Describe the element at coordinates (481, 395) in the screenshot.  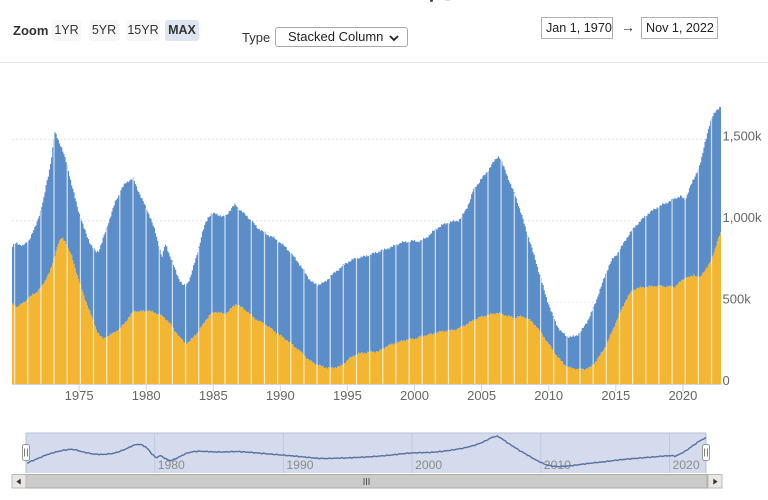
I see `svg-text: 2005` at that location.